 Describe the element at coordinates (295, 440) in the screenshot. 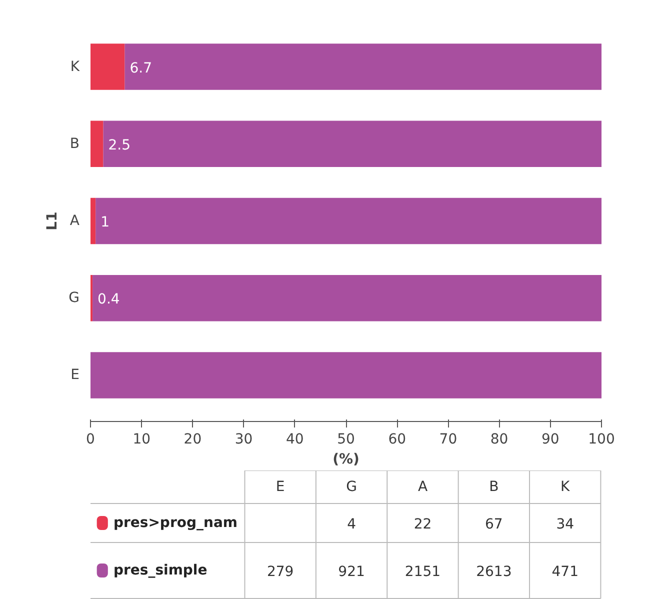

I see `x-tick-label: 40` at that location.